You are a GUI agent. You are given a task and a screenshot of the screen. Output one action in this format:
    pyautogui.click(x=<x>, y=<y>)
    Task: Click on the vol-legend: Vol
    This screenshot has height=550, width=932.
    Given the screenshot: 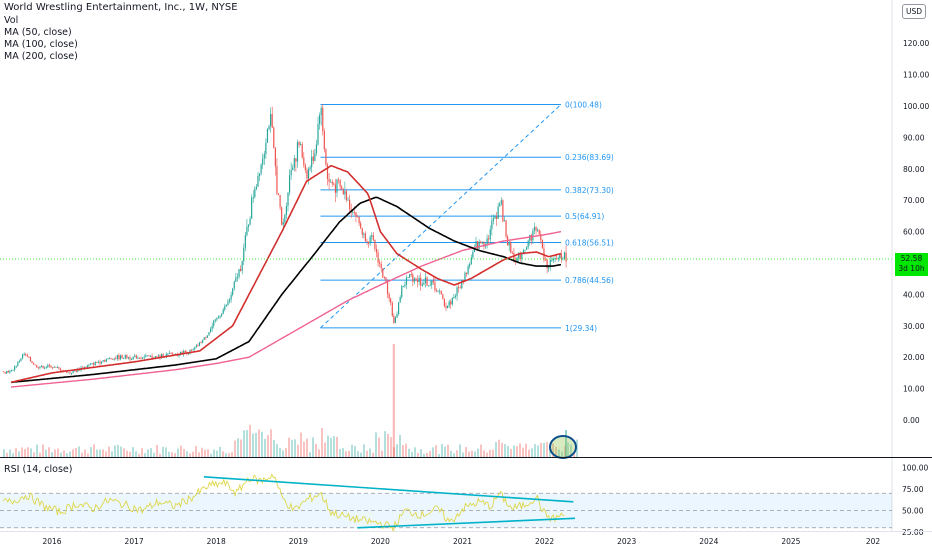 What is the action you would take?
    pyautogui.click(x=11, y=20)
    